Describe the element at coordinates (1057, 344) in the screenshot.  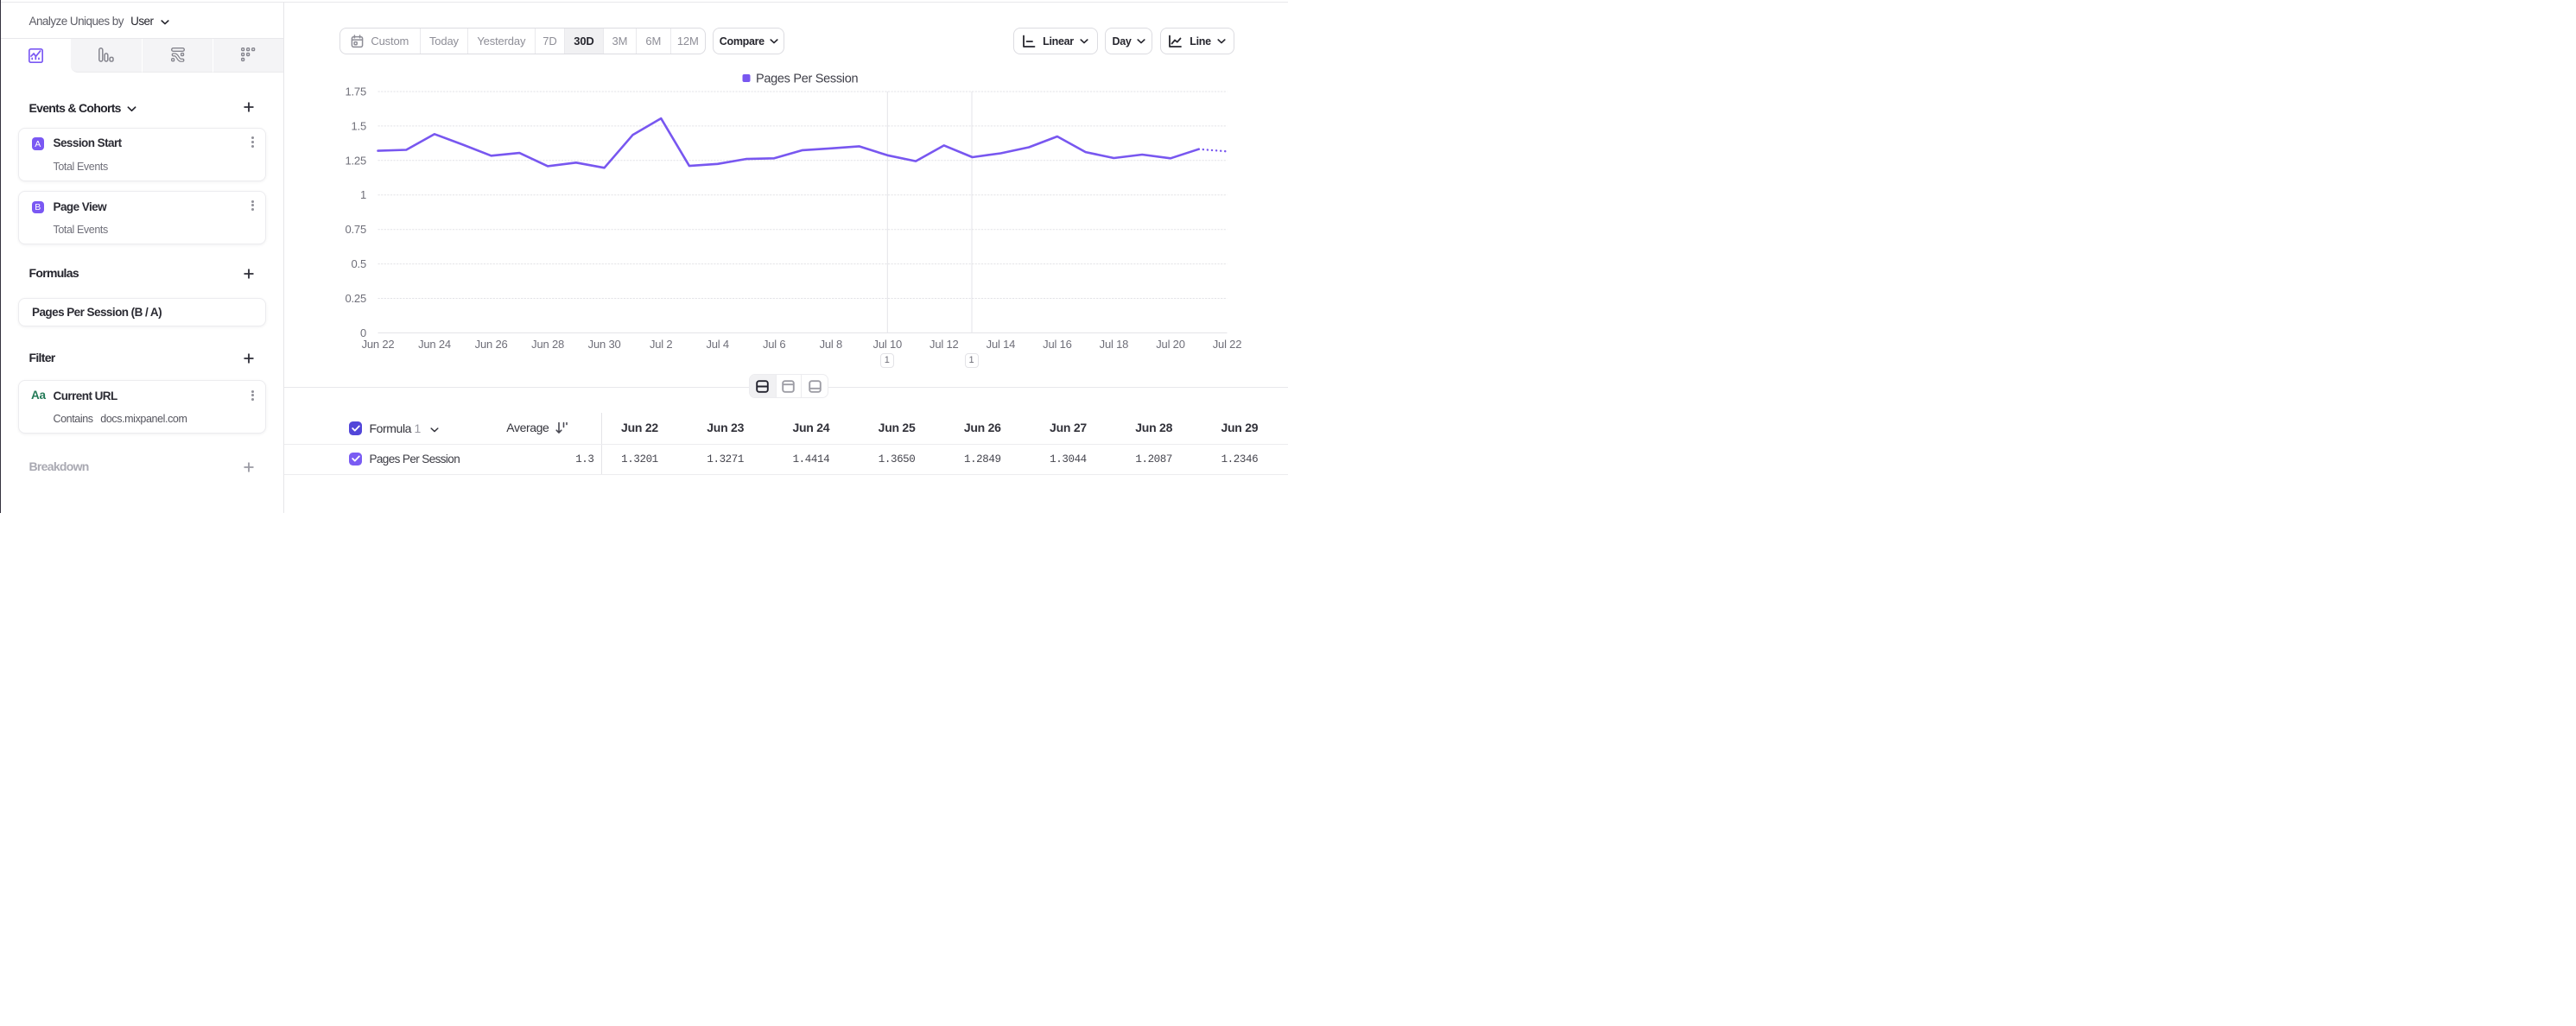
I see `svg-text: Jul 16` at that location.